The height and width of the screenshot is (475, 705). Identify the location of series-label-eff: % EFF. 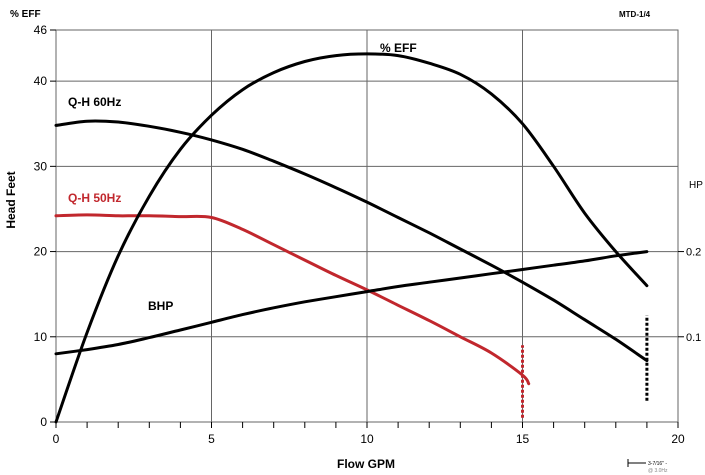
(398, 48).